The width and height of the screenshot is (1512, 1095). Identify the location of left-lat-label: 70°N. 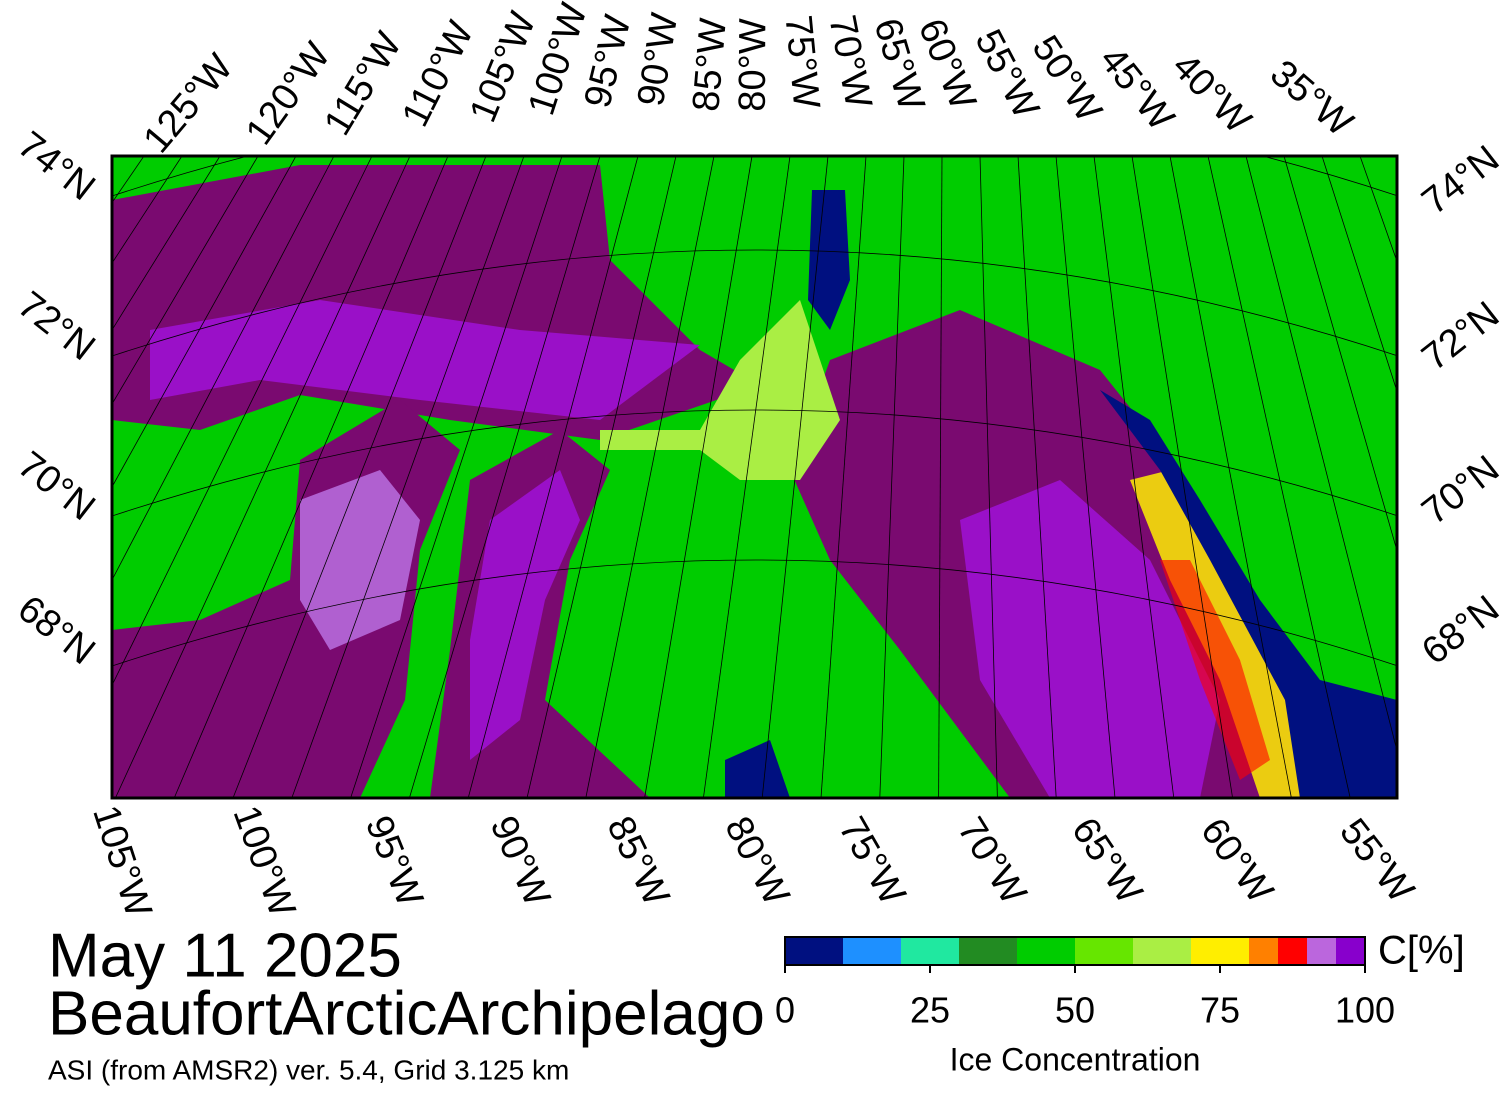
(56, 486).